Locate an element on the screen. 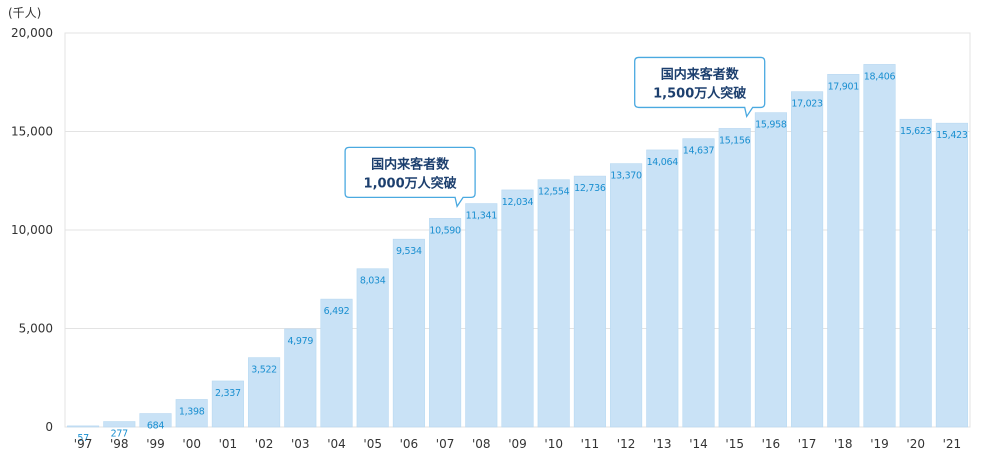  y-tick-label: 20,000 is located at coordinates (32, 33).